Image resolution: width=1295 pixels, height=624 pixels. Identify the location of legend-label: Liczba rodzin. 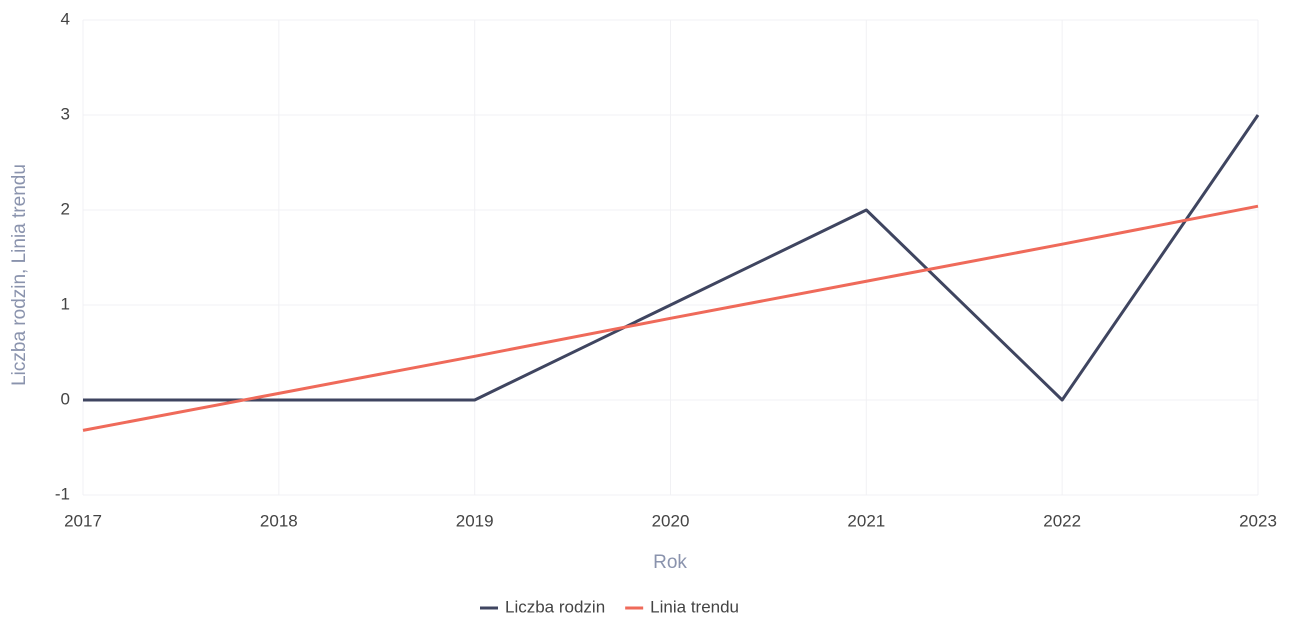
(555, 606).